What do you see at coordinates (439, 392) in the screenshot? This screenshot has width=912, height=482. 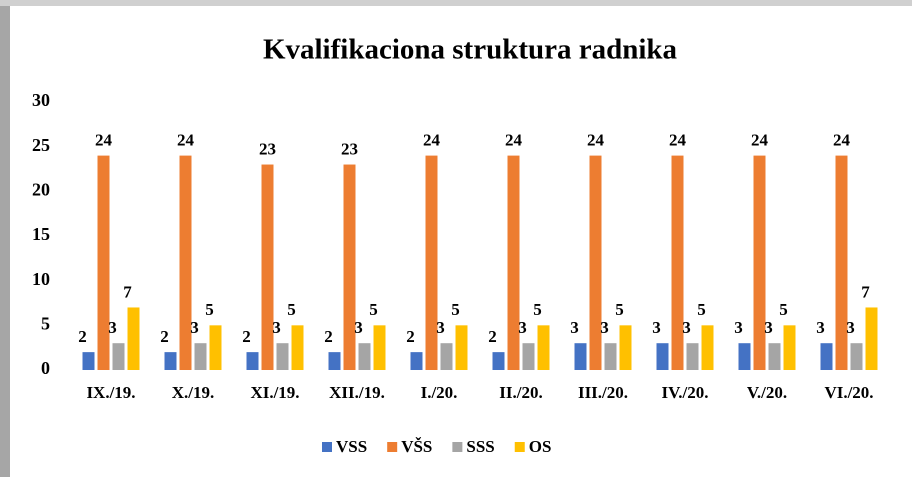 I see `x-tick-label: I./20.` at bounding box center [439, 392].